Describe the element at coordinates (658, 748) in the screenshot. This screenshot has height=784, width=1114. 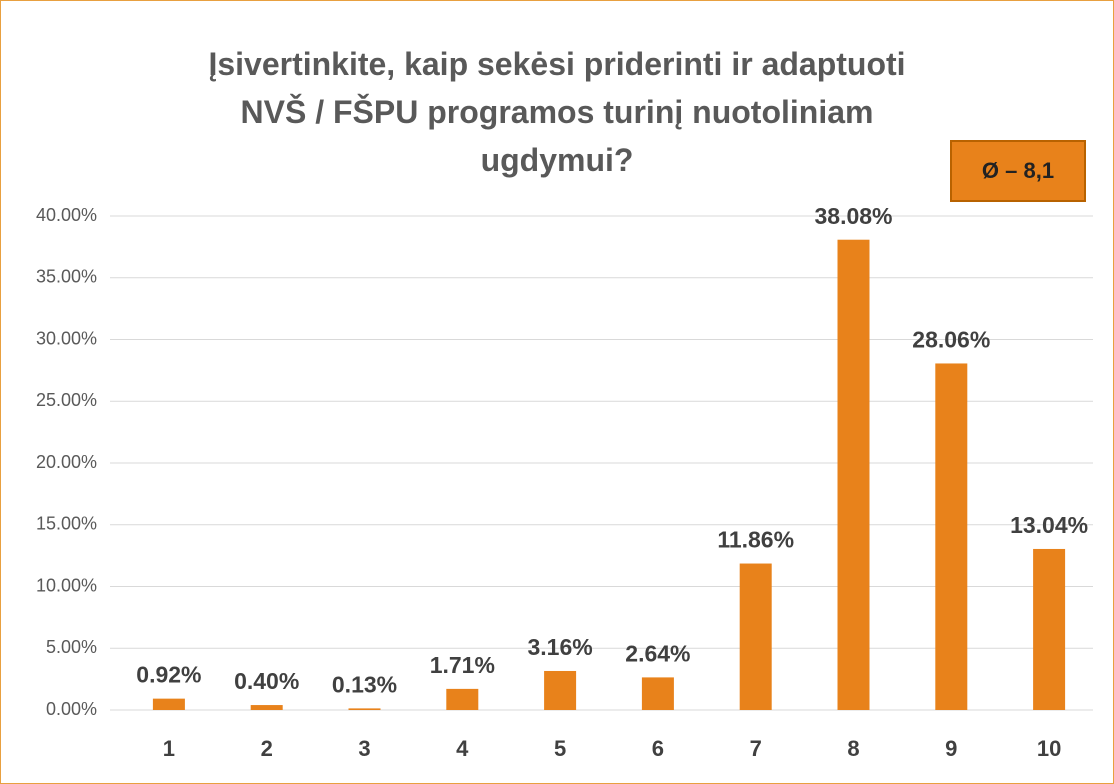
I see `x-tick-label: 6` at that location.